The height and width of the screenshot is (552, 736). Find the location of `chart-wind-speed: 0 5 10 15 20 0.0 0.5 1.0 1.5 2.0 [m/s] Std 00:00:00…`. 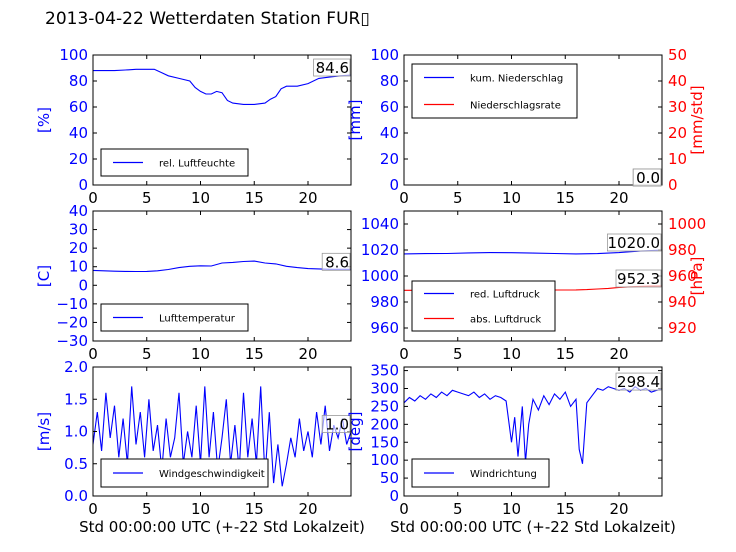

chart-wind-speed: 0 5 10 15 20 0.0 0.5 1.0 1.5 2.0 [m/s] Std 00:00:00… is located at coordinates (200, 447).